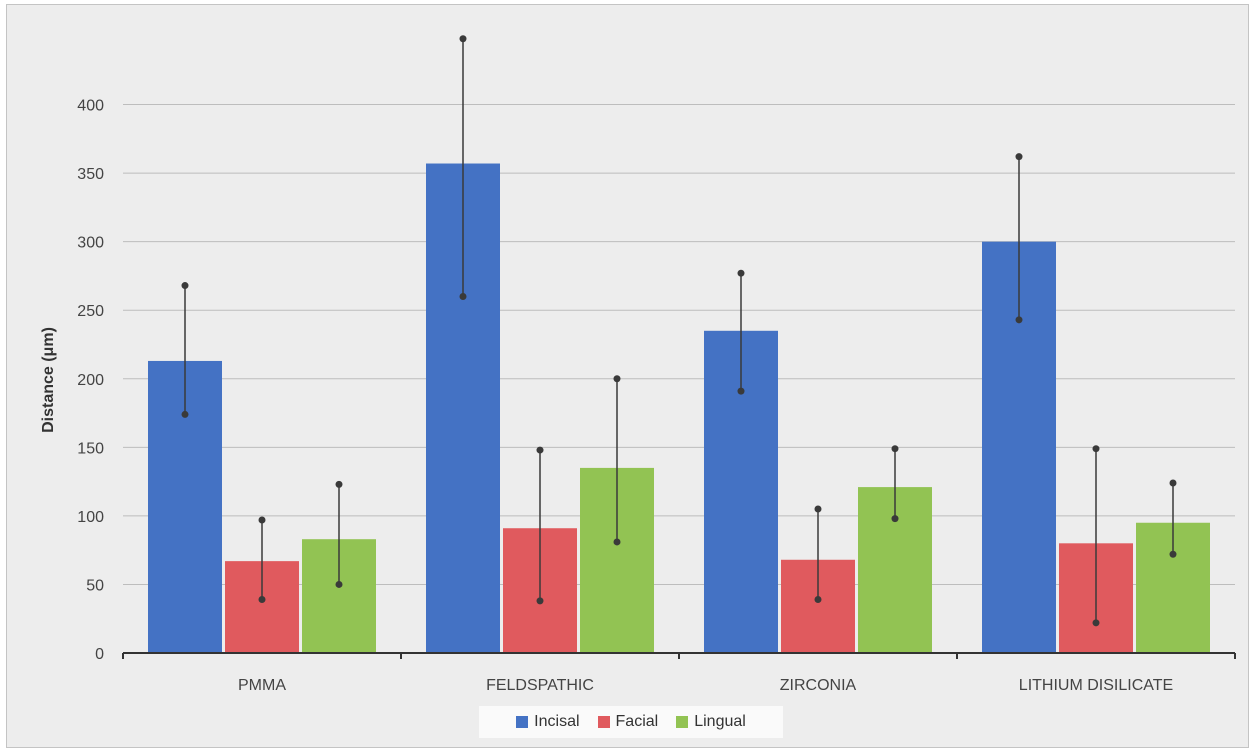  What do you see at coordinates (90, 448) in the screenshot?
I see `y-tick-label: 150` at bounding box center [90, 448].